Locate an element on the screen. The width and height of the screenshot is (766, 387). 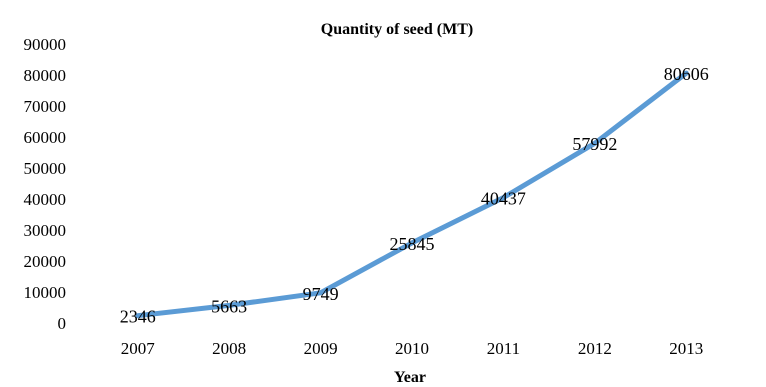
data-label: 2346 is located at coordinates (138, 317).